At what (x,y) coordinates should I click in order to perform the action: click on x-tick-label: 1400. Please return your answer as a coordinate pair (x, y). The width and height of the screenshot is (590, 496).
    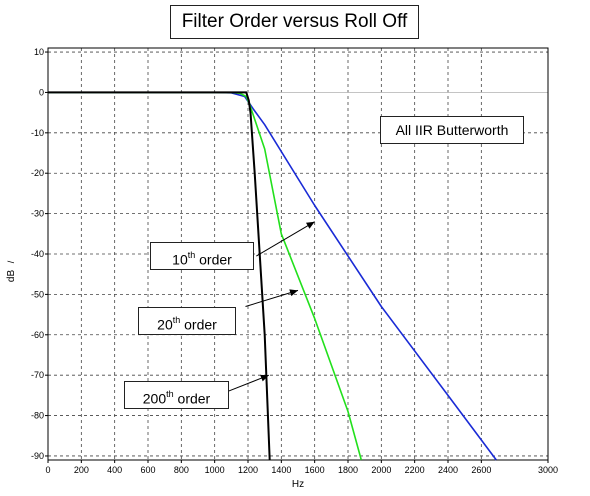
    Looking at the image, I should click on (281, 470).